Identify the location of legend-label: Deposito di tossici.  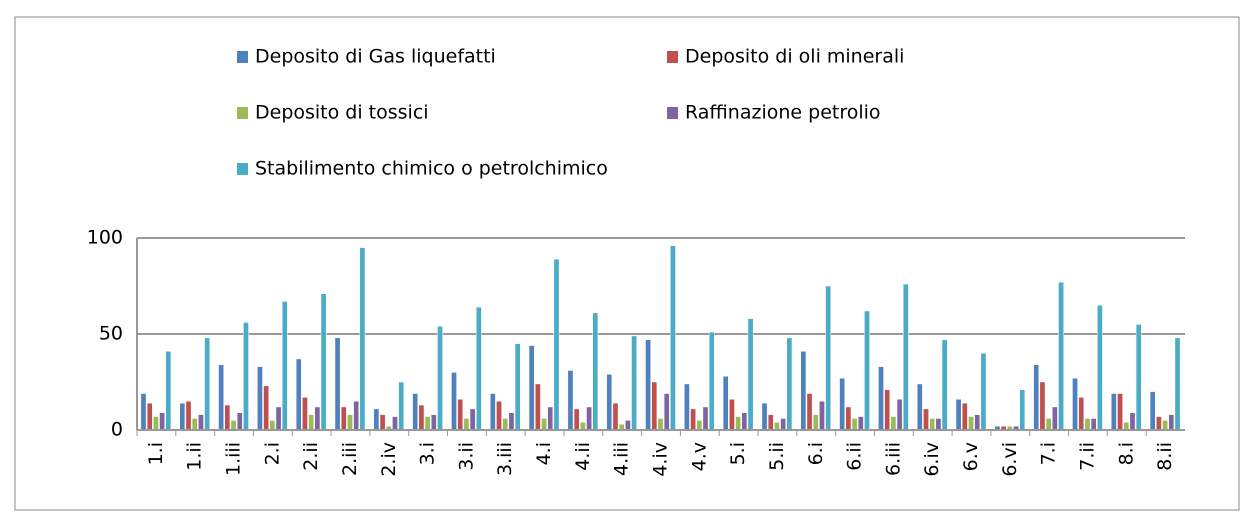
(342, 113).